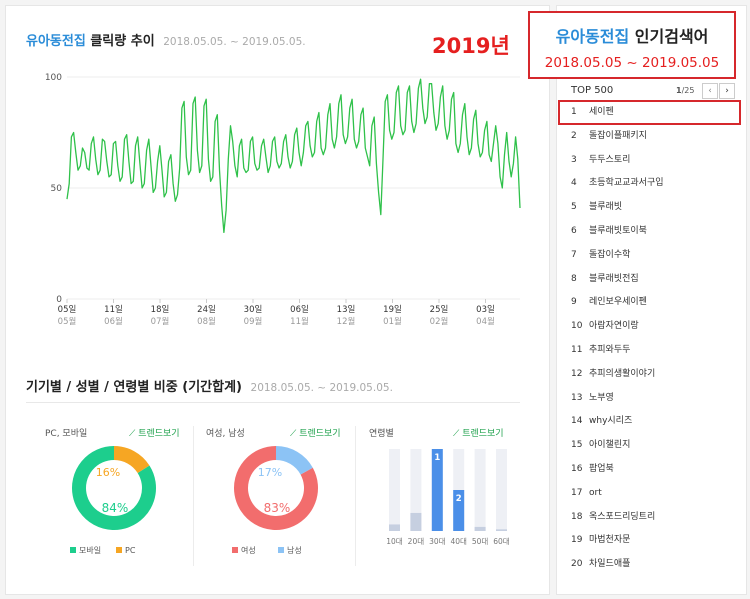  Describe the element at coordinates (622, 373) in the screenshot. I see `keyword-name: 추피의생활이야기` at that location.